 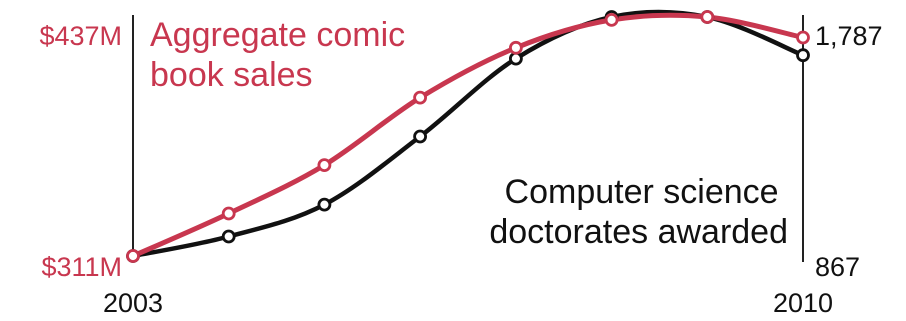 I want to click on left-axis-top-label: $437M, so click(x=80, y=36).